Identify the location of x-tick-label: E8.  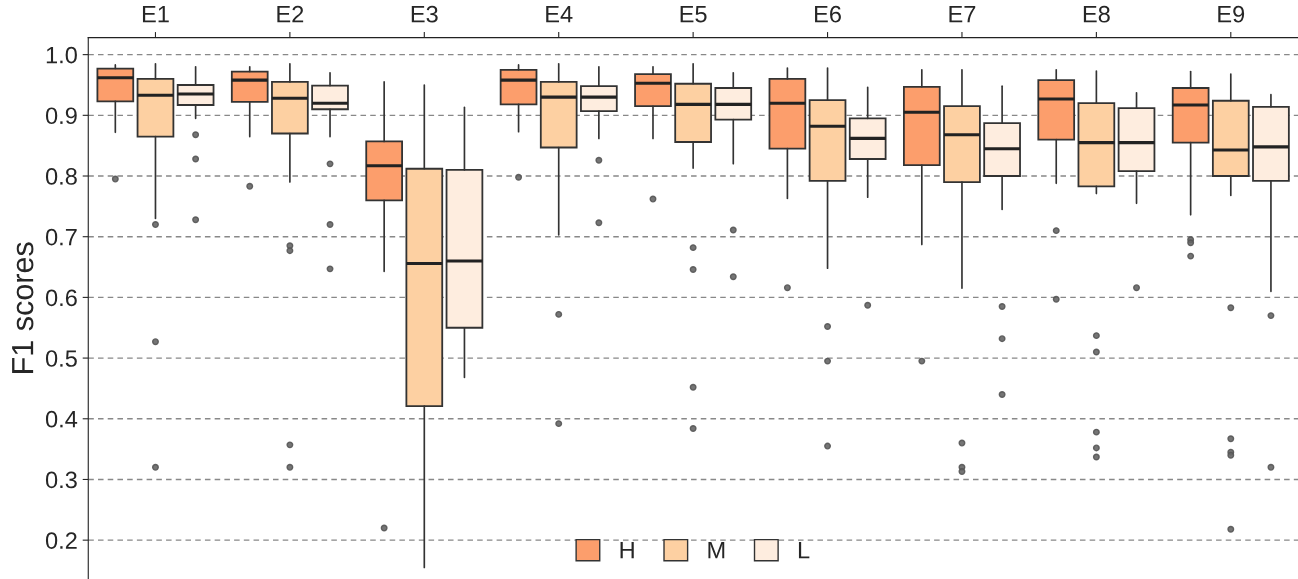
(1096, 14).